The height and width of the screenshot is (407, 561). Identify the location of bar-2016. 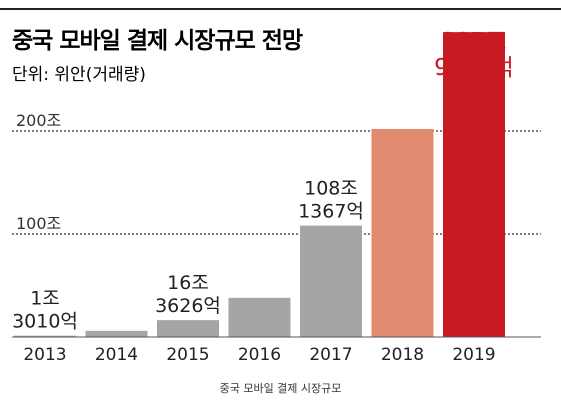
(259, 317).